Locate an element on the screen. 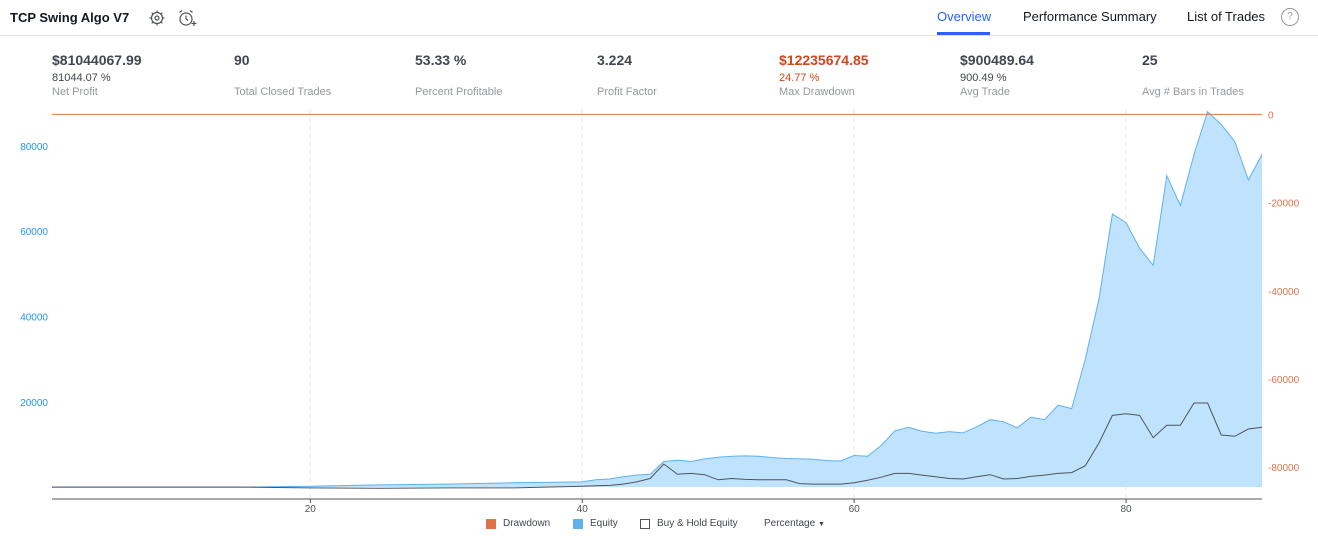 The width and height of the screenshot is (1318, 536). stat-label: Avg Trade is located at coordinates (985, 92).